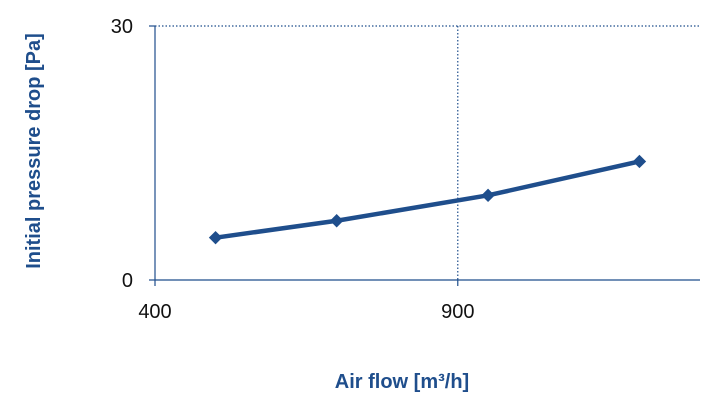 Image resolution: width=706 pixels, height=394 pixels. I want to click on x-axis-title: Air flow [m³/h], so click(402, 382).